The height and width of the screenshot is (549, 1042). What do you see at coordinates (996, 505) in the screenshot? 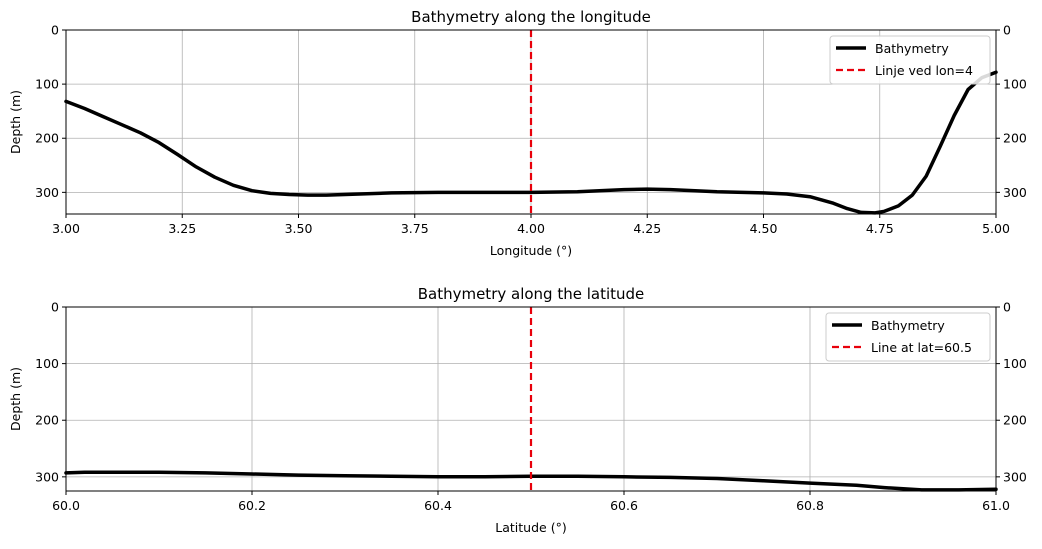
I see `x-tick-label: 61.0` at bounding box center [996, 505].